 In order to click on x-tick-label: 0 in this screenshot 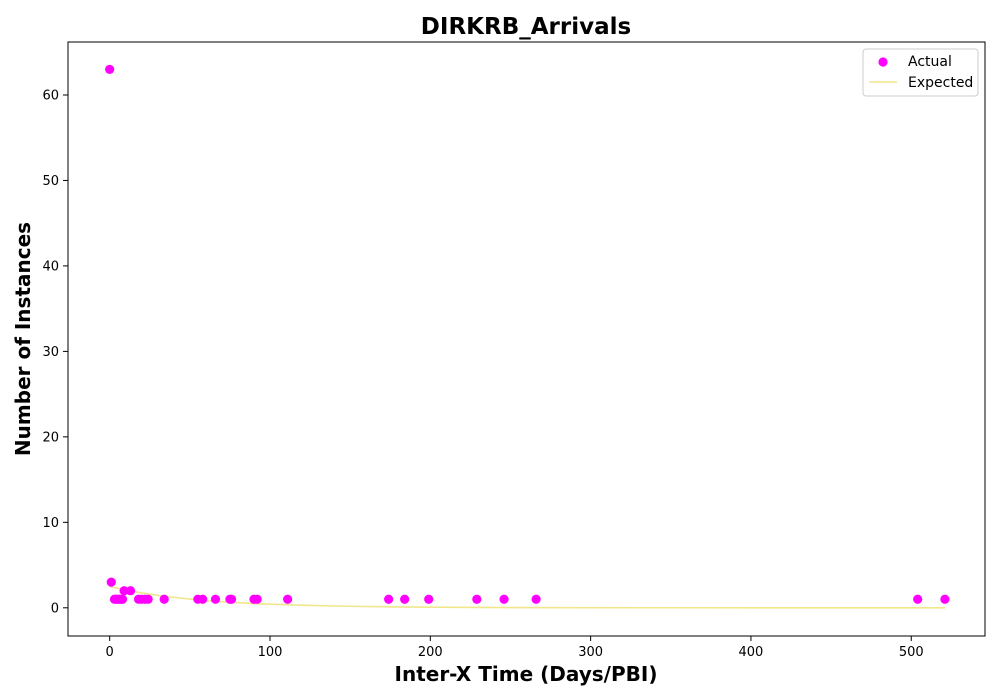, I will do `click(110, 652)`.